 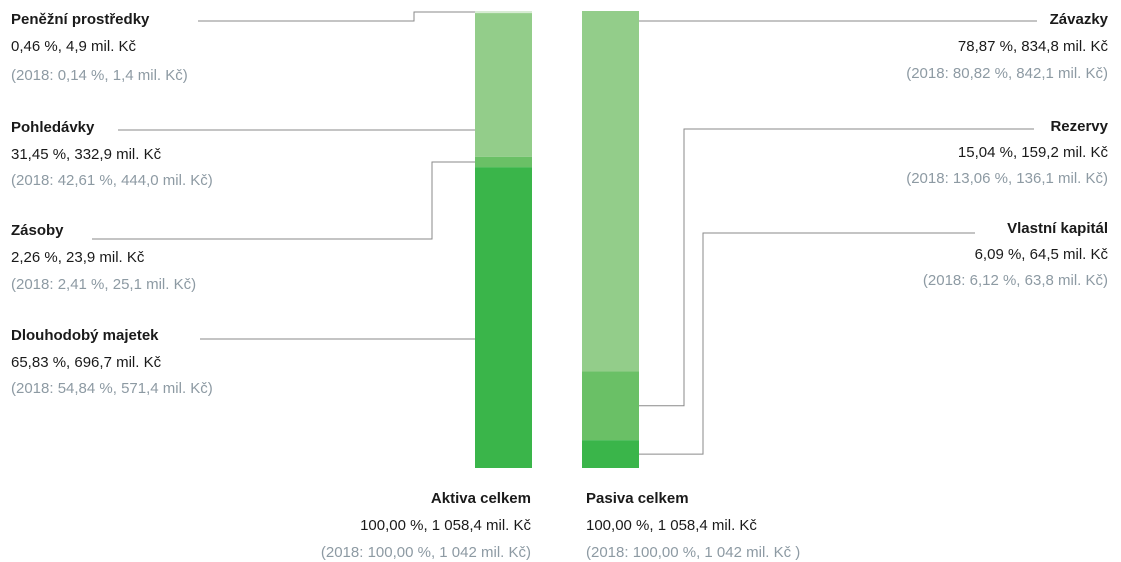 What do you see at coordinates (693, 552) in the screenshot?
I see `total-prev-year: (2018: 100,00 %, 1 042 mil. Kč )` at bounding box center [693, 552].